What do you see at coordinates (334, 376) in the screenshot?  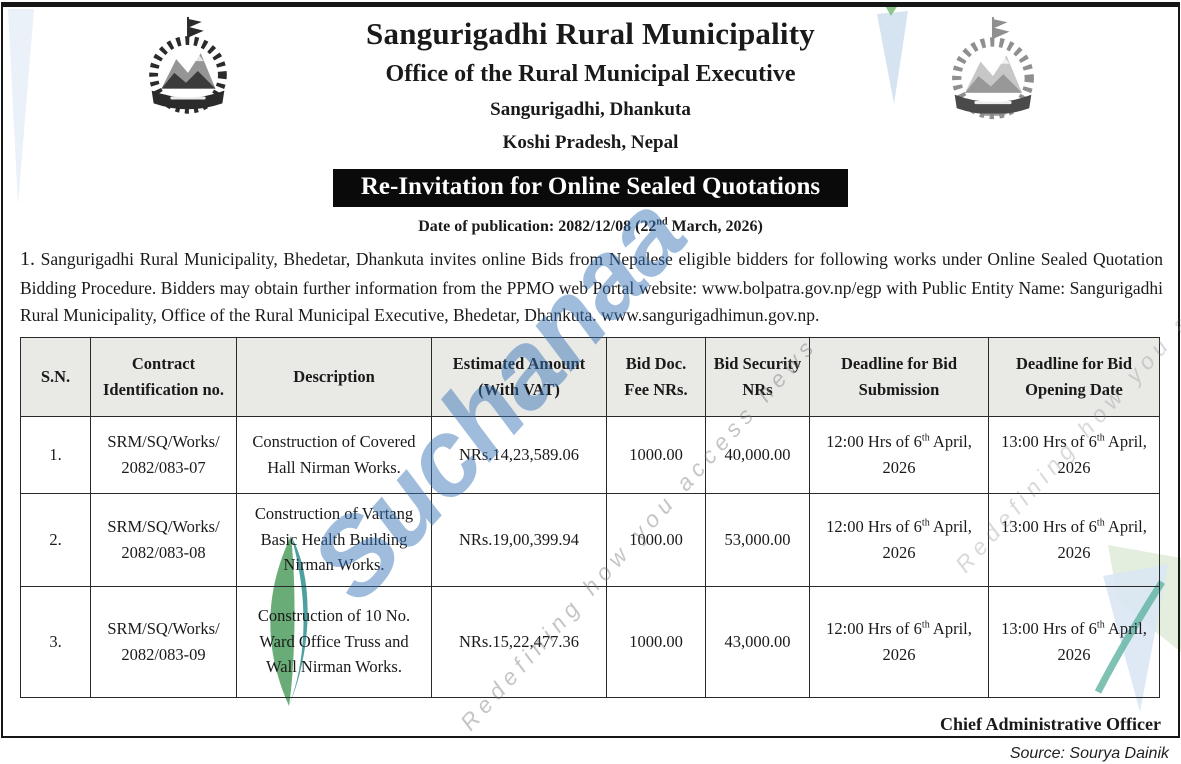 I see `col-header-description: Description` at bounding box center [334, 376].